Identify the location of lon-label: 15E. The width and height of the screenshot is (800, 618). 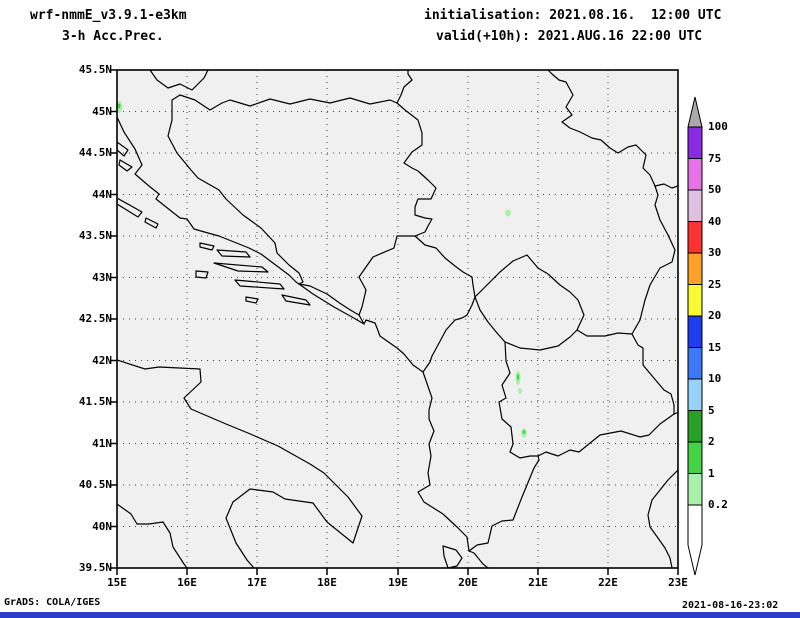
(117, 582).